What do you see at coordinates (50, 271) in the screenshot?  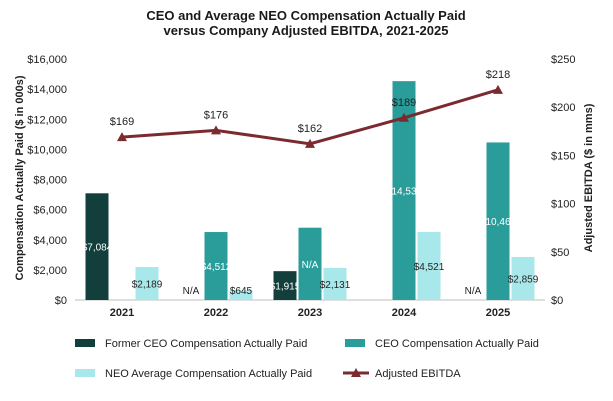 I see `y-left-tick-label: $2,000` at bounding box center [50, 271].